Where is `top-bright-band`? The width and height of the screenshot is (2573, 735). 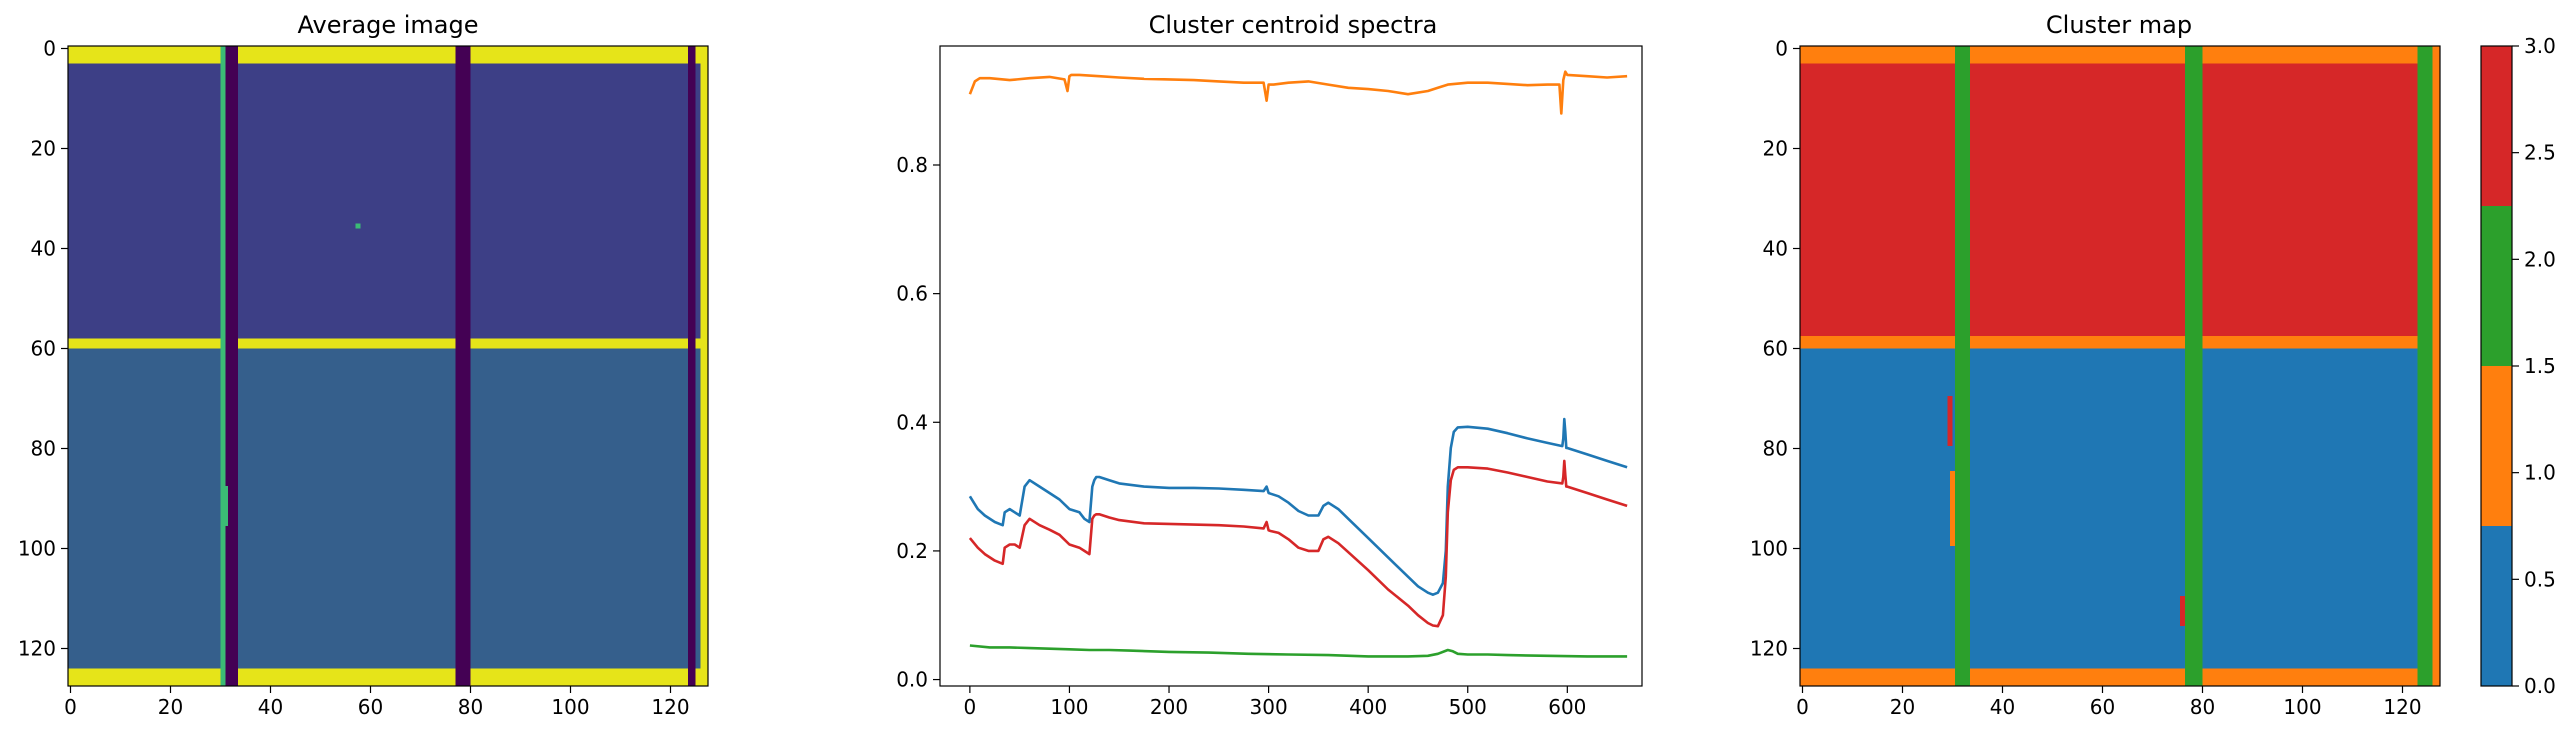
top-bright-band is located at coordinates (388, 55).